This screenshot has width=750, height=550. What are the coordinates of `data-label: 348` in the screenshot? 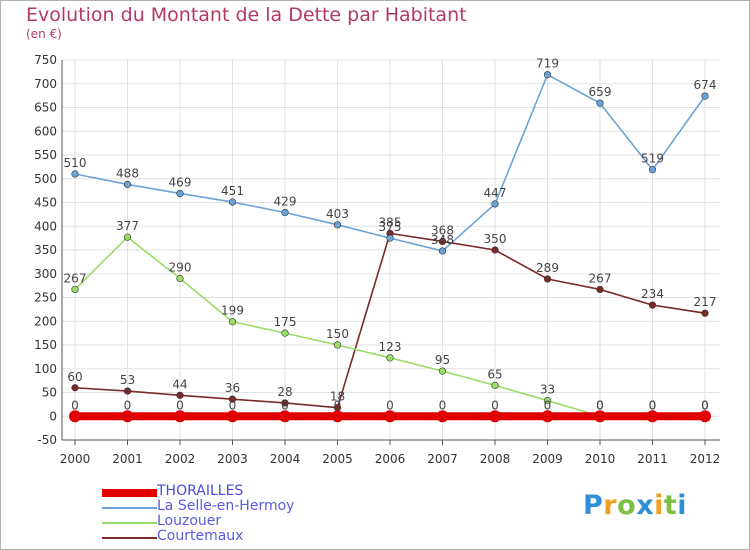 It's located at (442, 240).